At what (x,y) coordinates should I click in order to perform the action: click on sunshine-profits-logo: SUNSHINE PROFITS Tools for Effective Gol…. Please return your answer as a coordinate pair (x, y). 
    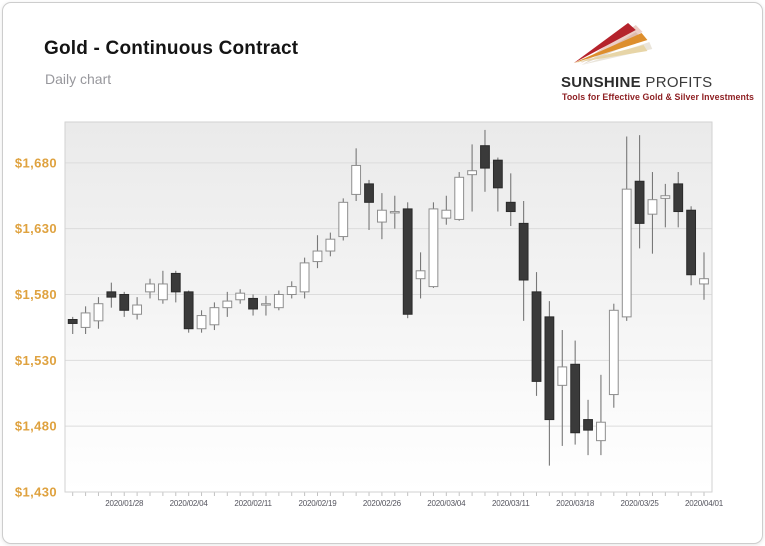
    Looking at the image, I should click on (656, 60).